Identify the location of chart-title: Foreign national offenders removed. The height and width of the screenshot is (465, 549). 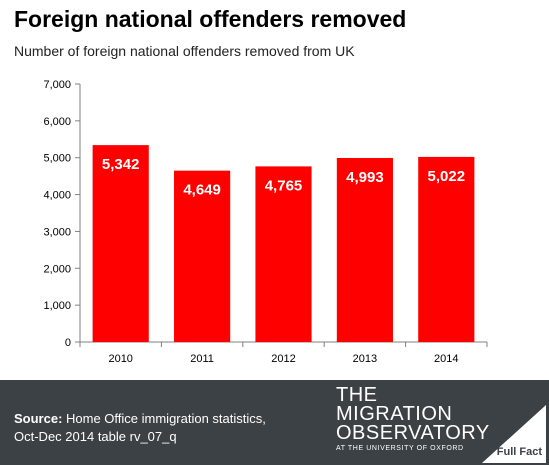
(210, 19).